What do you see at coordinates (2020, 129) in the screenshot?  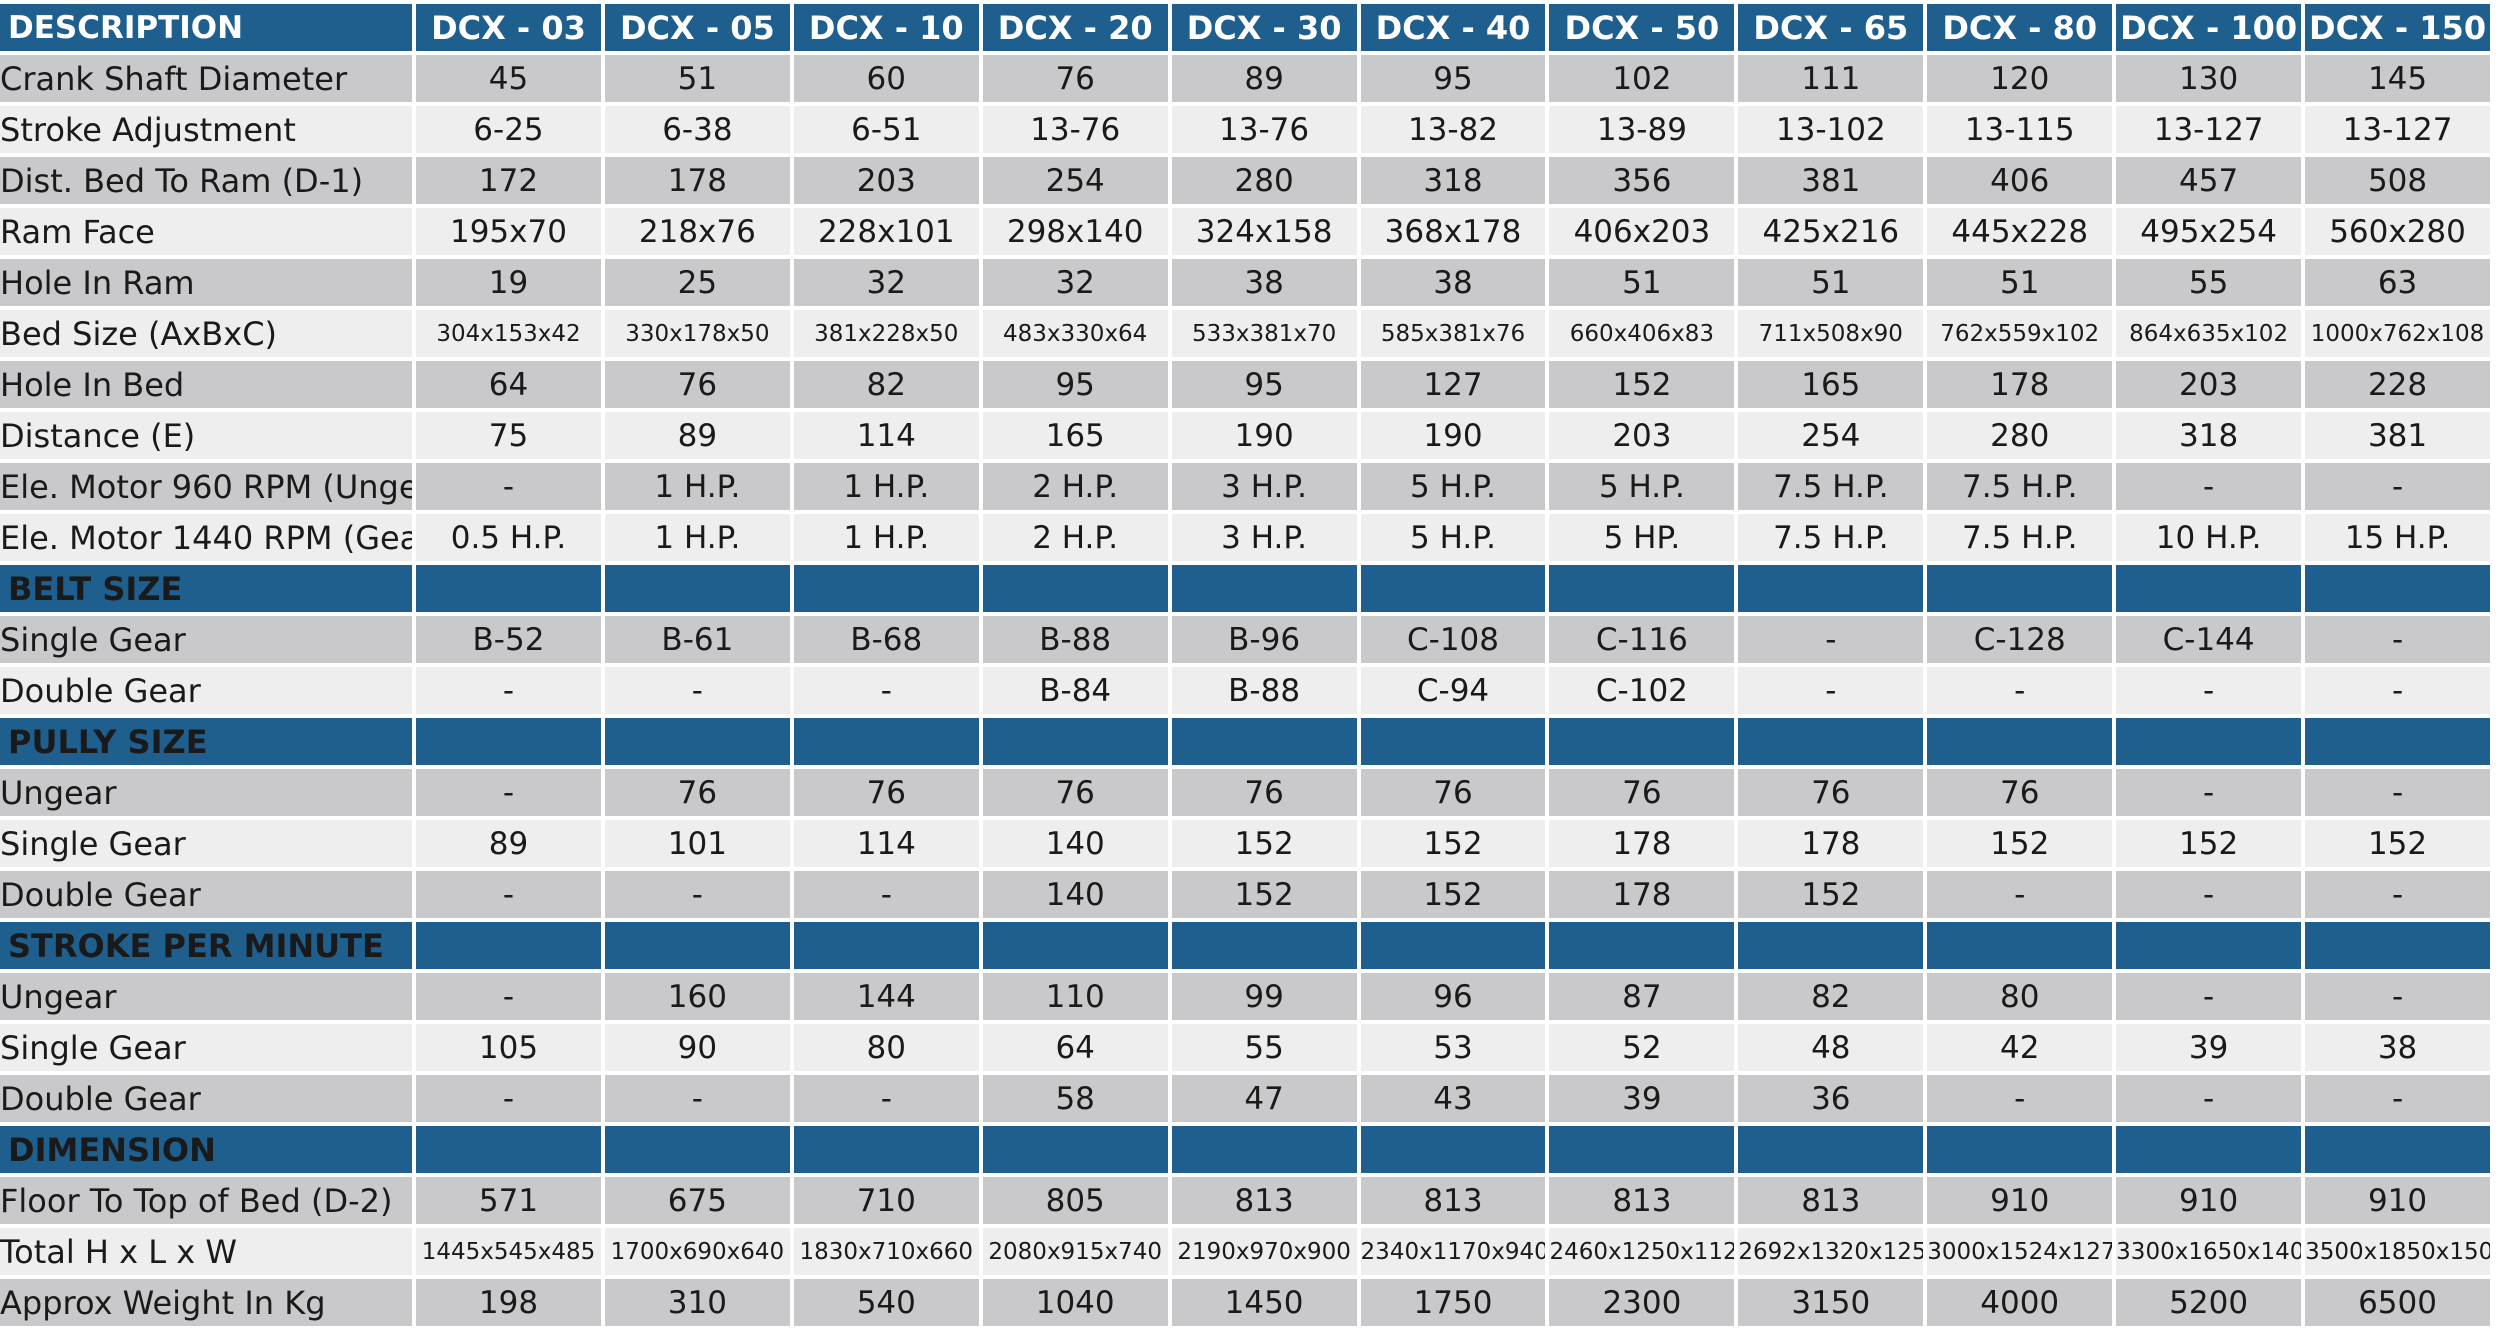 I see `table-cell: 13-115` at bounding box center [2020, 129].